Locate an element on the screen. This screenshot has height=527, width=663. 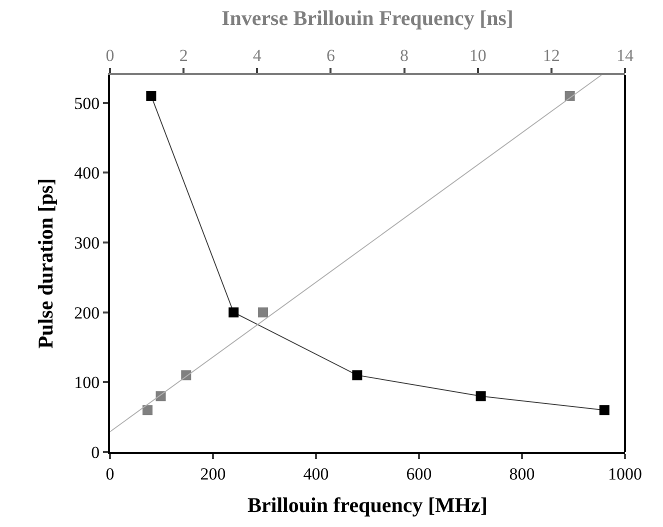
y-tick-label: 200 is located at coordinates (87, 312).